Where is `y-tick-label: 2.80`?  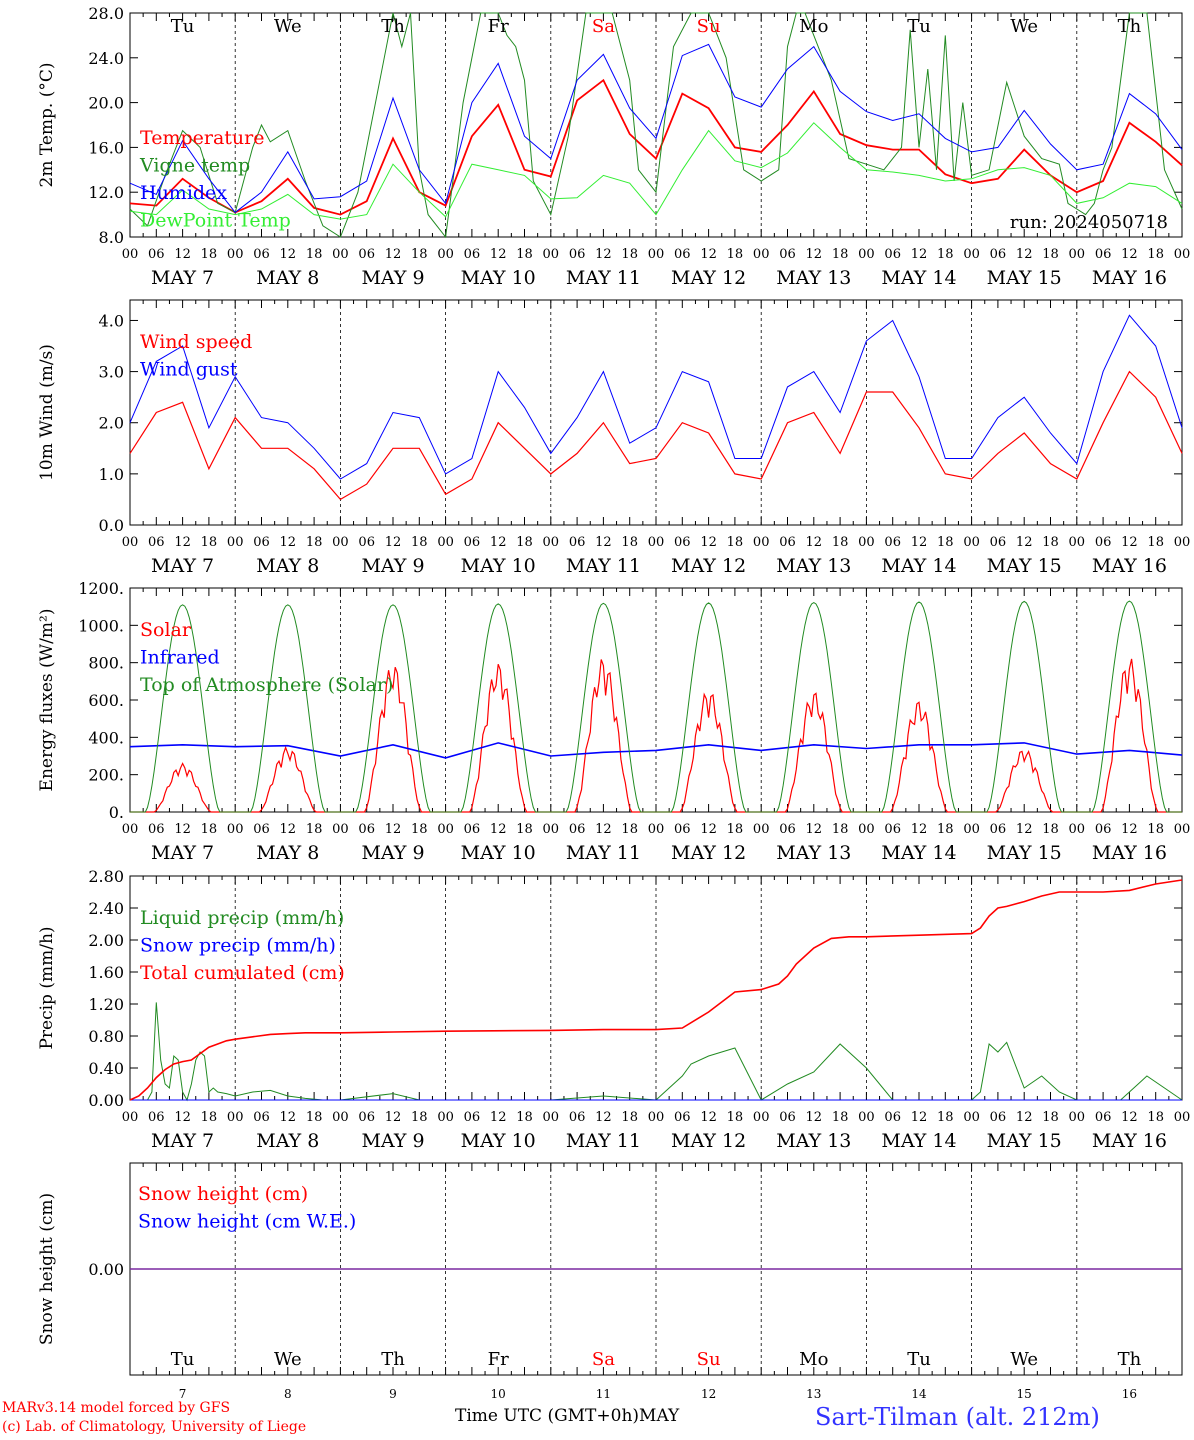
y-tick-label: 2.80 is located at coordinates (106, 876).